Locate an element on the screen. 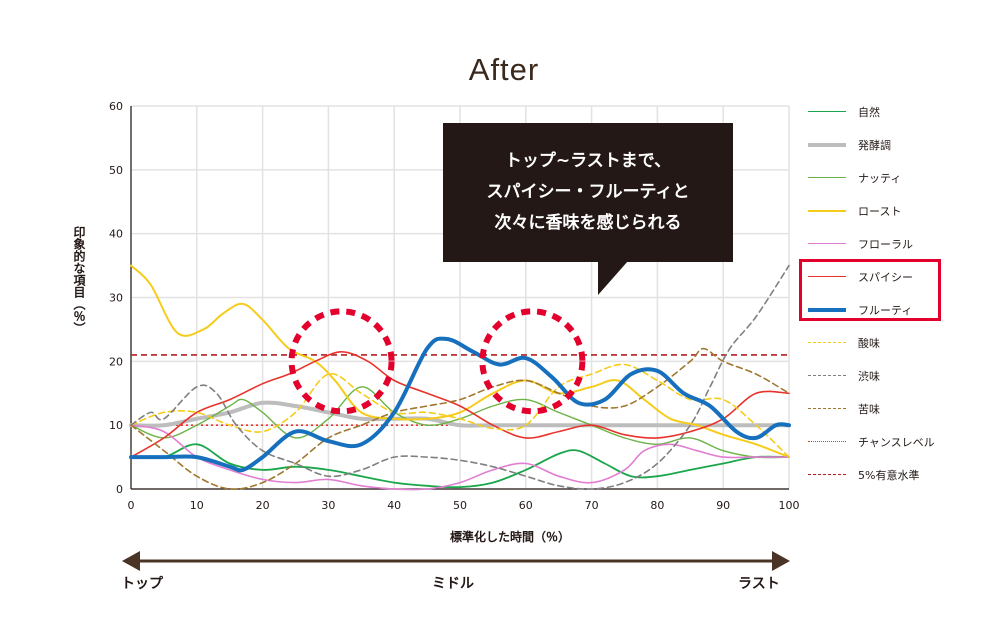 The image size is (1008, 639). y-tick-label: 60 is located at coordinates (116, 106).